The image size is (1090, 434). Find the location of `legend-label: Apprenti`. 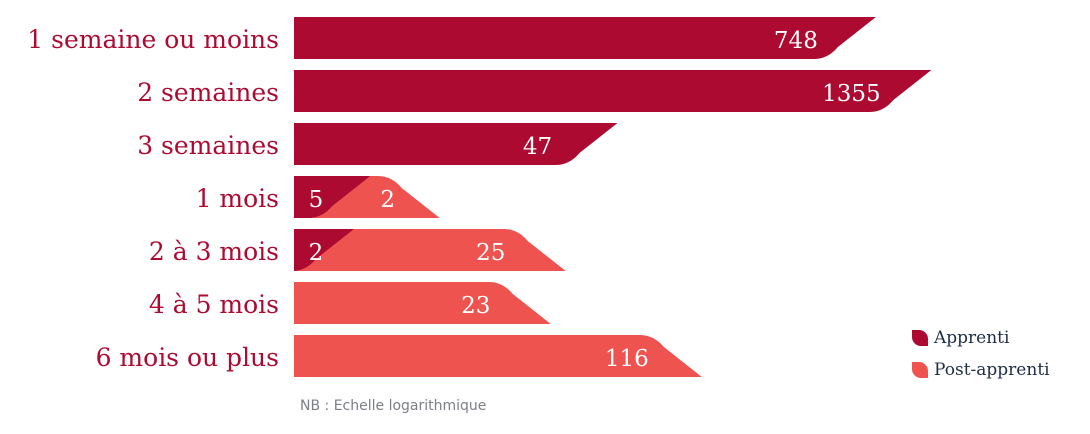

legend-label: Apprenti is located at coordinates (972, 338).